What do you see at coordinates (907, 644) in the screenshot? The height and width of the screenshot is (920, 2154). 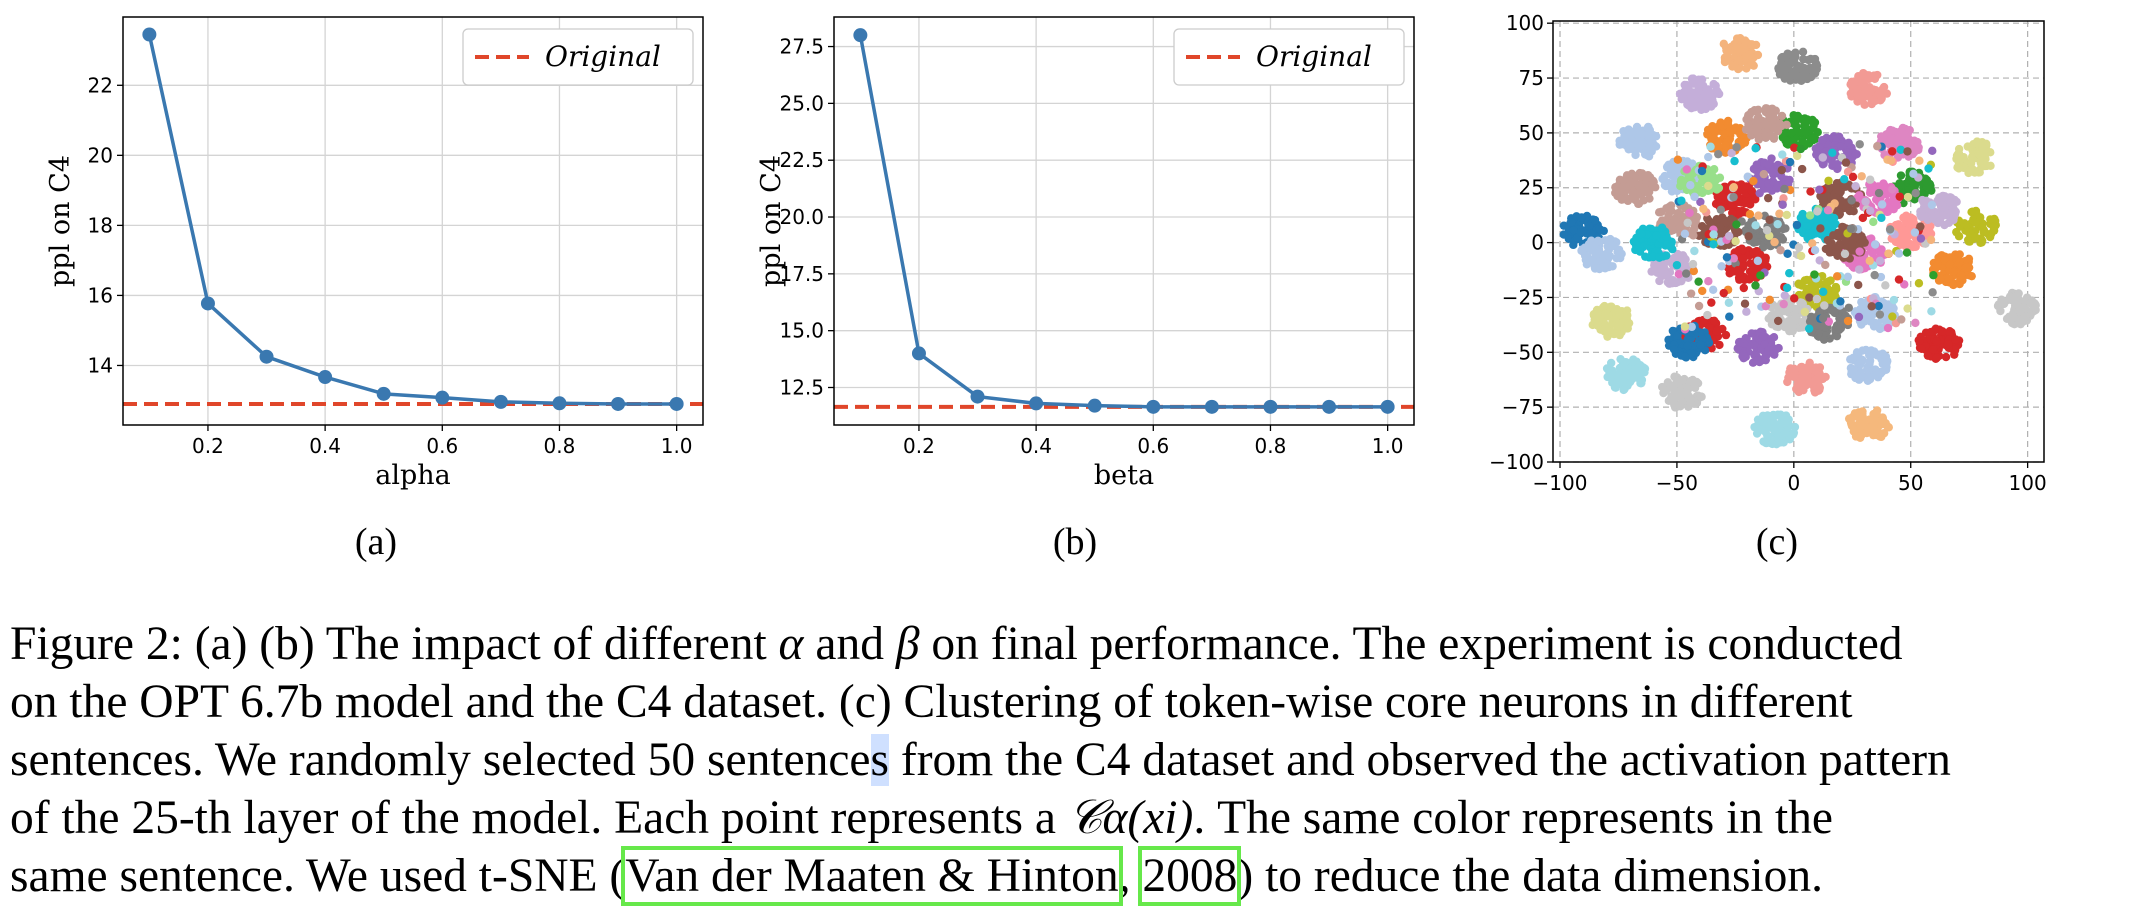 I see `beta-symbol: β` at bounding box center [907, 644].